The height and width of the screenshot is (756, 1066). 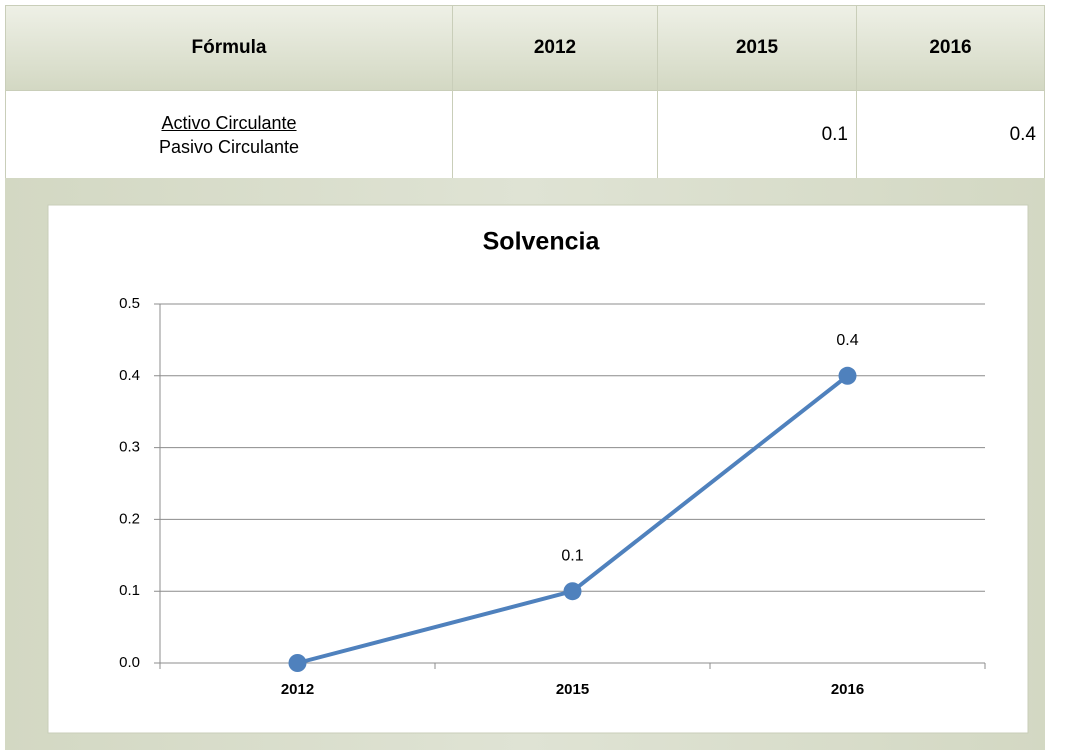 I want to click on header-cell: Fórmula, so click(x=229, y=48).